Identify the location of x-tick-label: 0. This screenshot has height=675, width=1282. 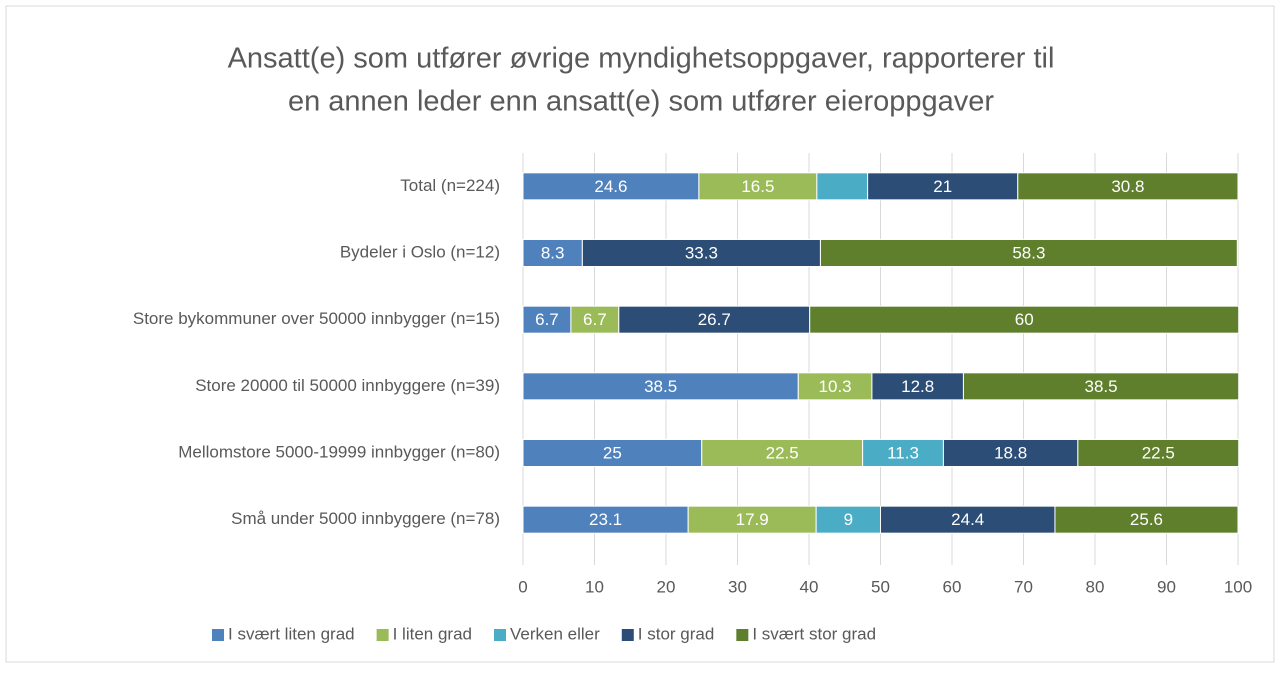
(522, 586).